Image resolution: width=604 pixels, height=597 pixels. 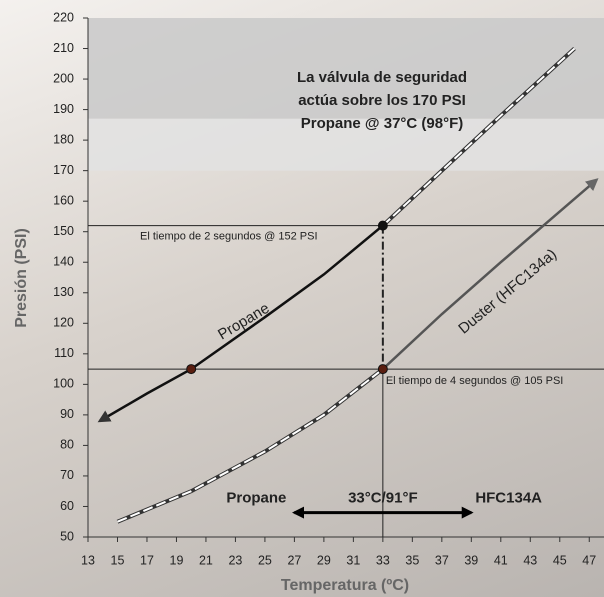 I want to click on y-tick-label: 200, so click(x=63, y=78).